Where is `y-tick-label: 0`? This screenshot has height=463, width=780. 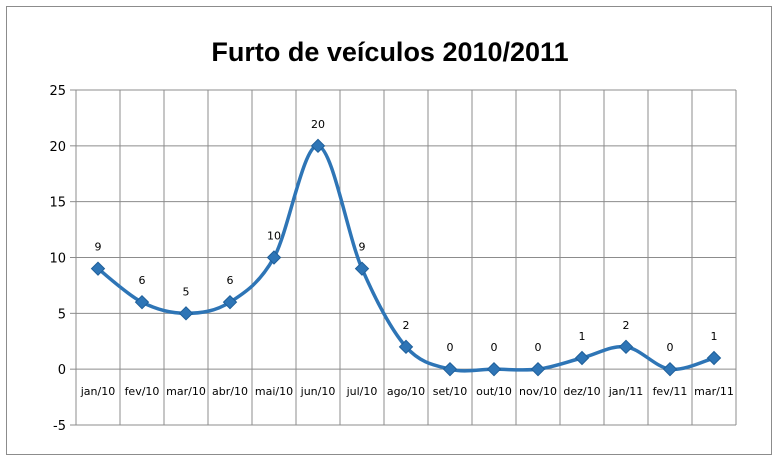 y-tick-label: 0 is located at coordinates (62, 370).